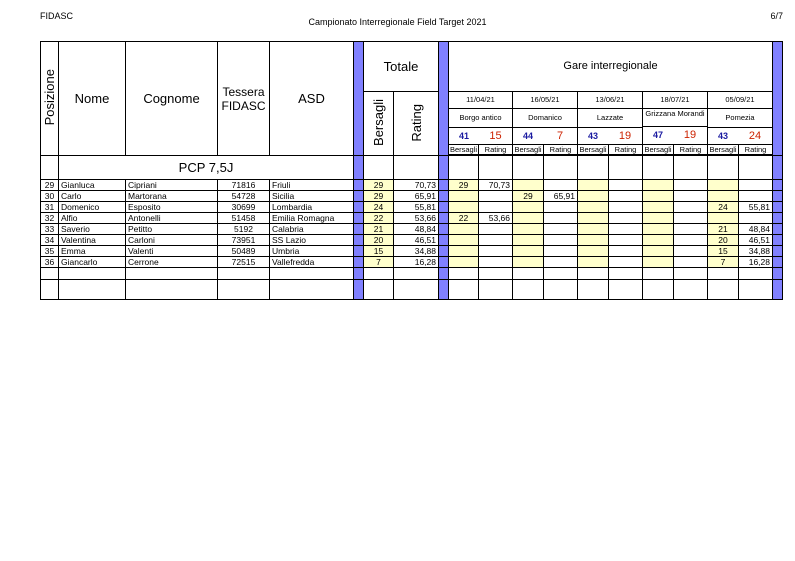 The height and width of the screenshot is (561, 795). What do you see at coordinates (243, 207) in the screenshot?
I see `row-tessera: 30699` at bounding box center [243, 207].